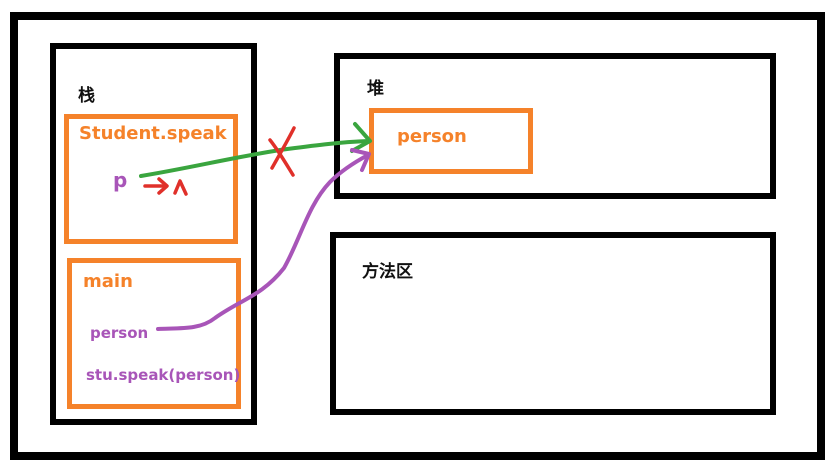  Describe the element at coordinates (432, 136) in the screenshot. I see `heap-object-label: person` at that location.